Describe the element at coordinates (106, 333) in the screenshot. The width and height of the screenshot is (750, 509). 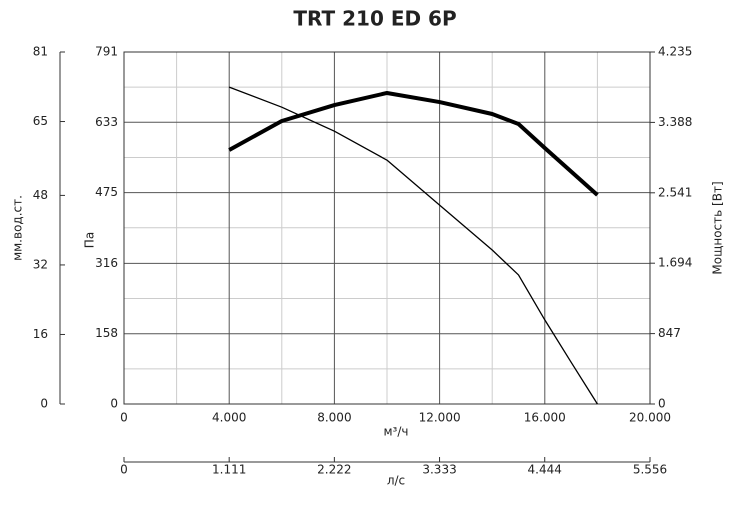
I see `y-tick-label: 158` at that location.